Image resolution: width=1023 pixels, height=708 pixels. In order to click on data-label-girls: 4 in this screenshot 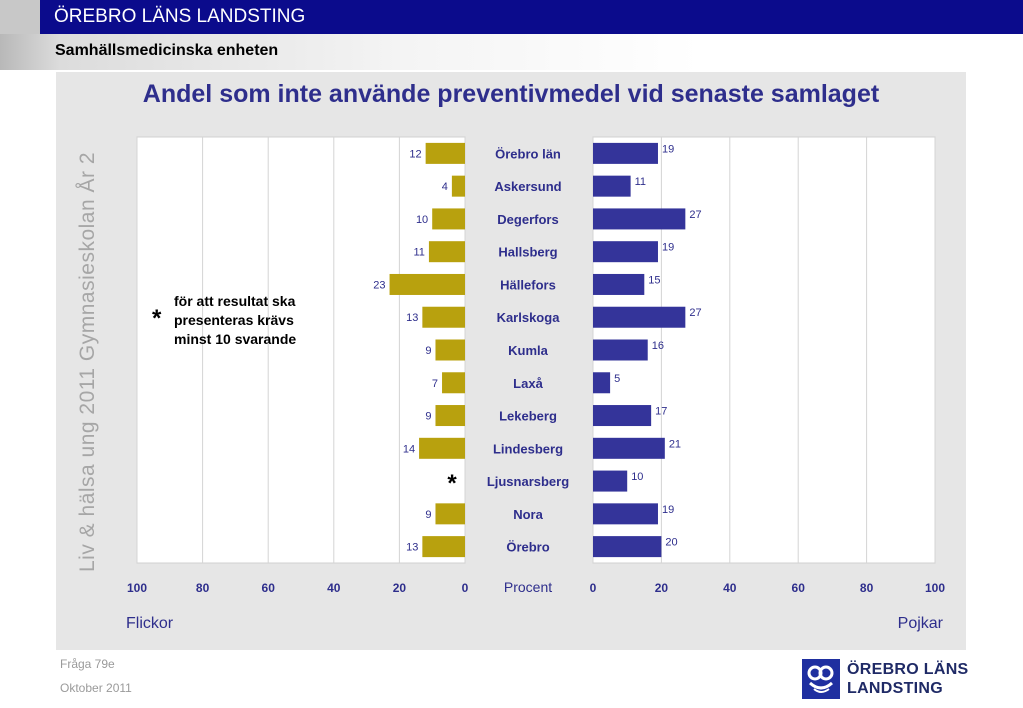, I will do `click(445, 187)`.